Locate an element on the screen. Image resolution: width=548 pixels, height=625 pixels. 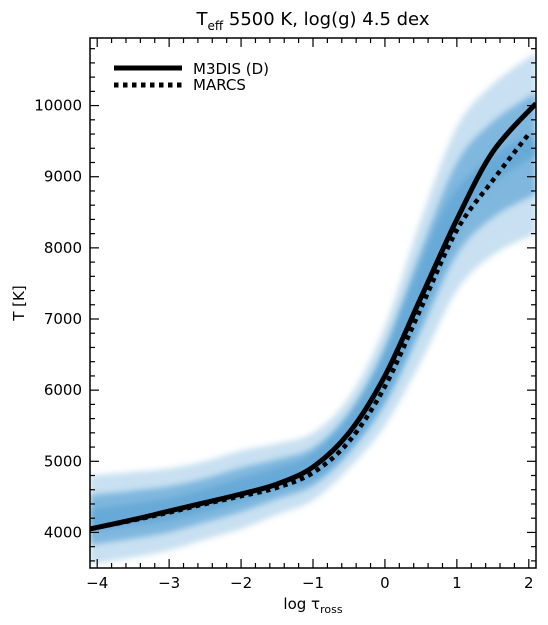
y-tick-labels: 4000 5000 6000 7000 8000 9000 10000 is located at coordinates (58, 319).